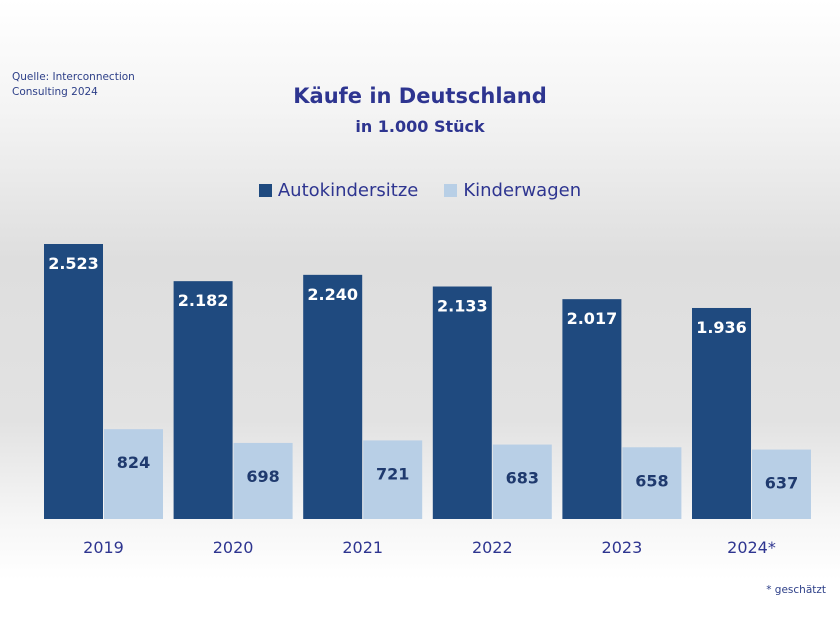 The width and height of the screenshot is (840, 629). I want to click on data-label: 2.133, so click(462, 306).